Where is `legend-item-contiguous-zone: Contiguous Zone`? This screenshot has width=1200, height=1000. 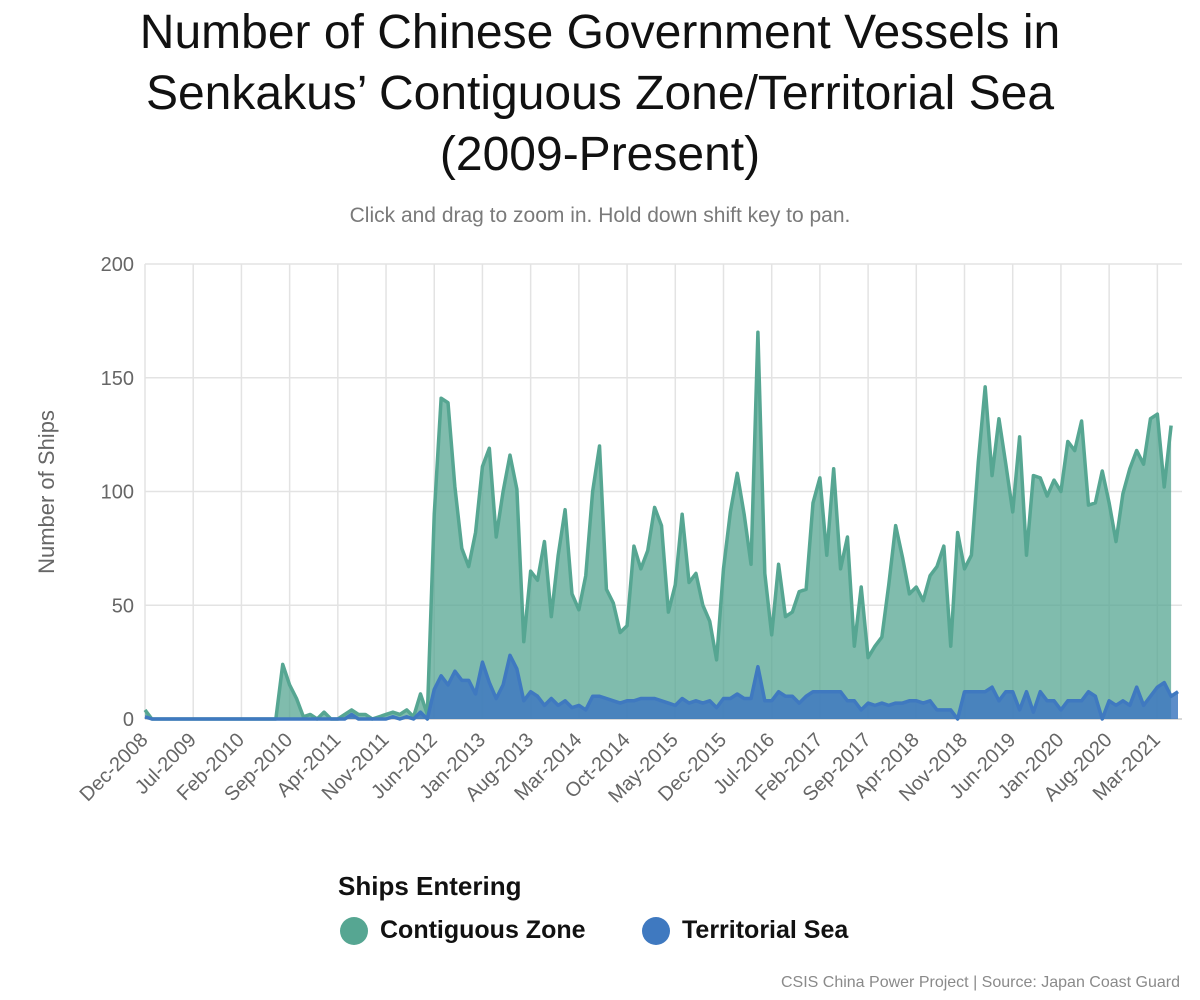 legend-item-contiguous-zone: Contiguous Zone is located at coordinates (463, 930).